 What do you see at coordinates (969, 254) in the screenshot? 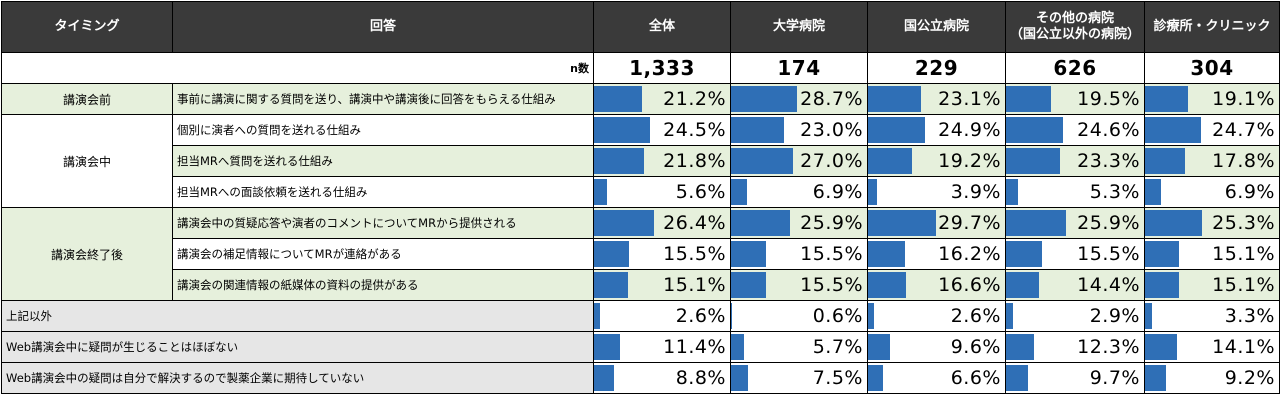
I see `value-label: 16.2%` at bounding box center [969, 254].